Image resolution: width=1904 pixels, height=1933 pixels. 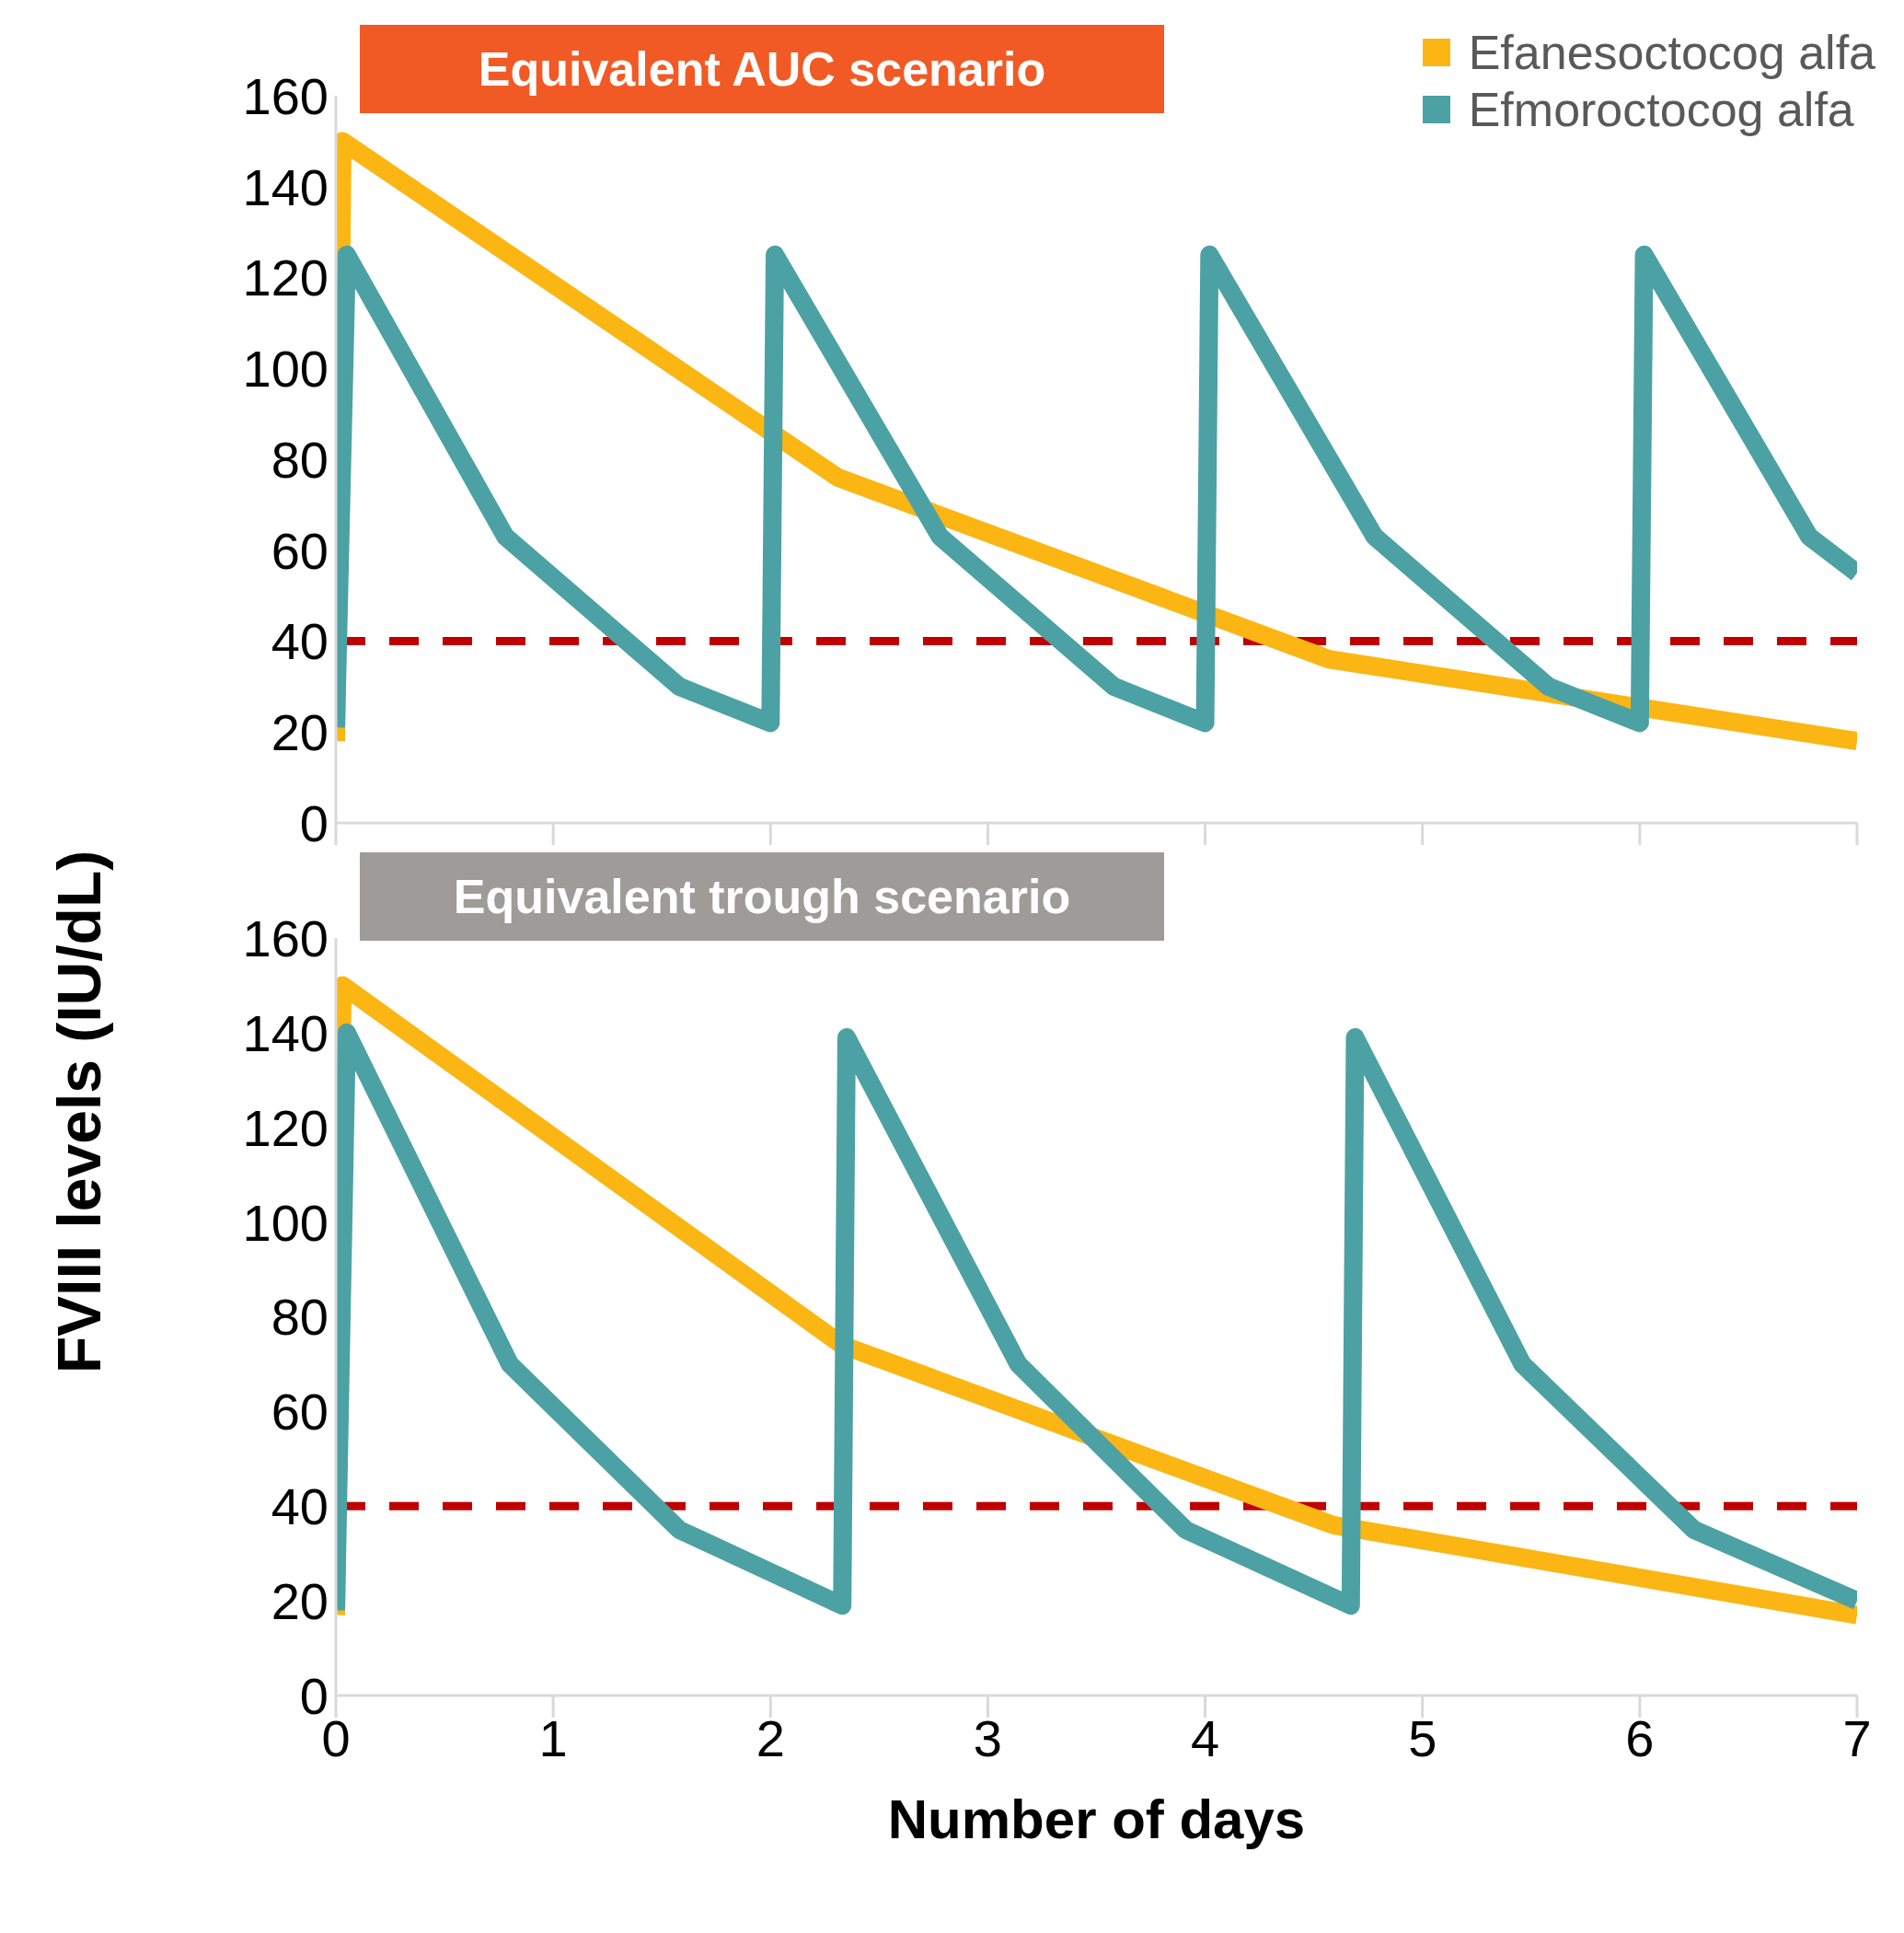 I want to click on x-tick-label: 7, so click(x=1857, y=1738).